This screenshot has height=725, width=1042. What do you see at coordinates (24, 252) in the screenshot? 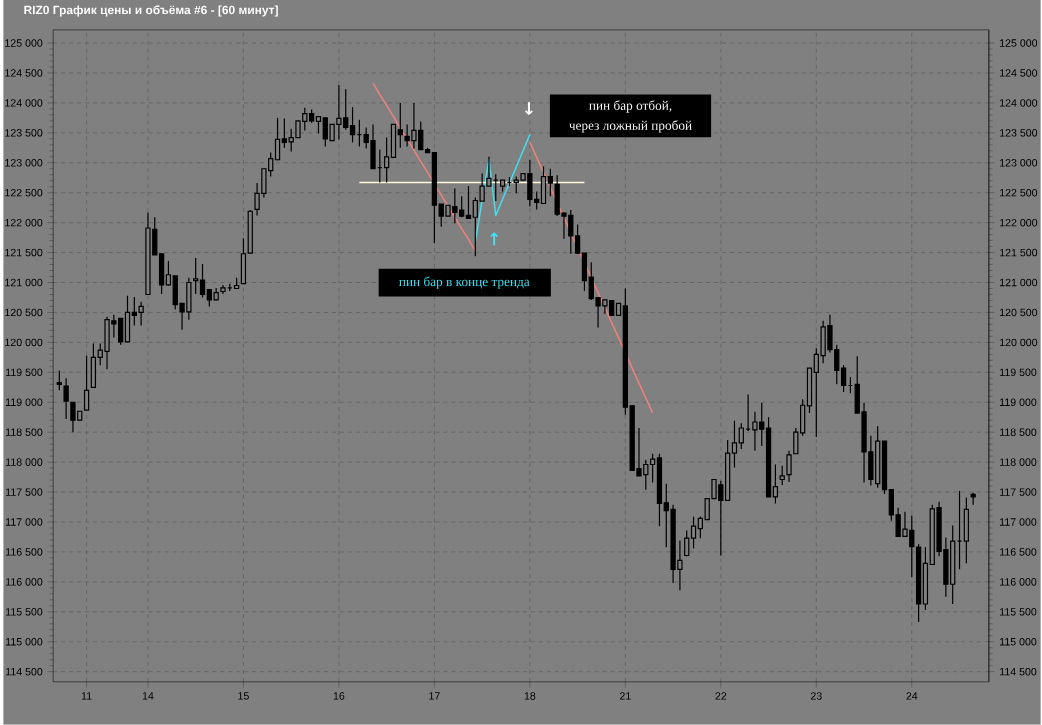
I see `y-tick-label: 121 500` at bounding box center [24, 252].